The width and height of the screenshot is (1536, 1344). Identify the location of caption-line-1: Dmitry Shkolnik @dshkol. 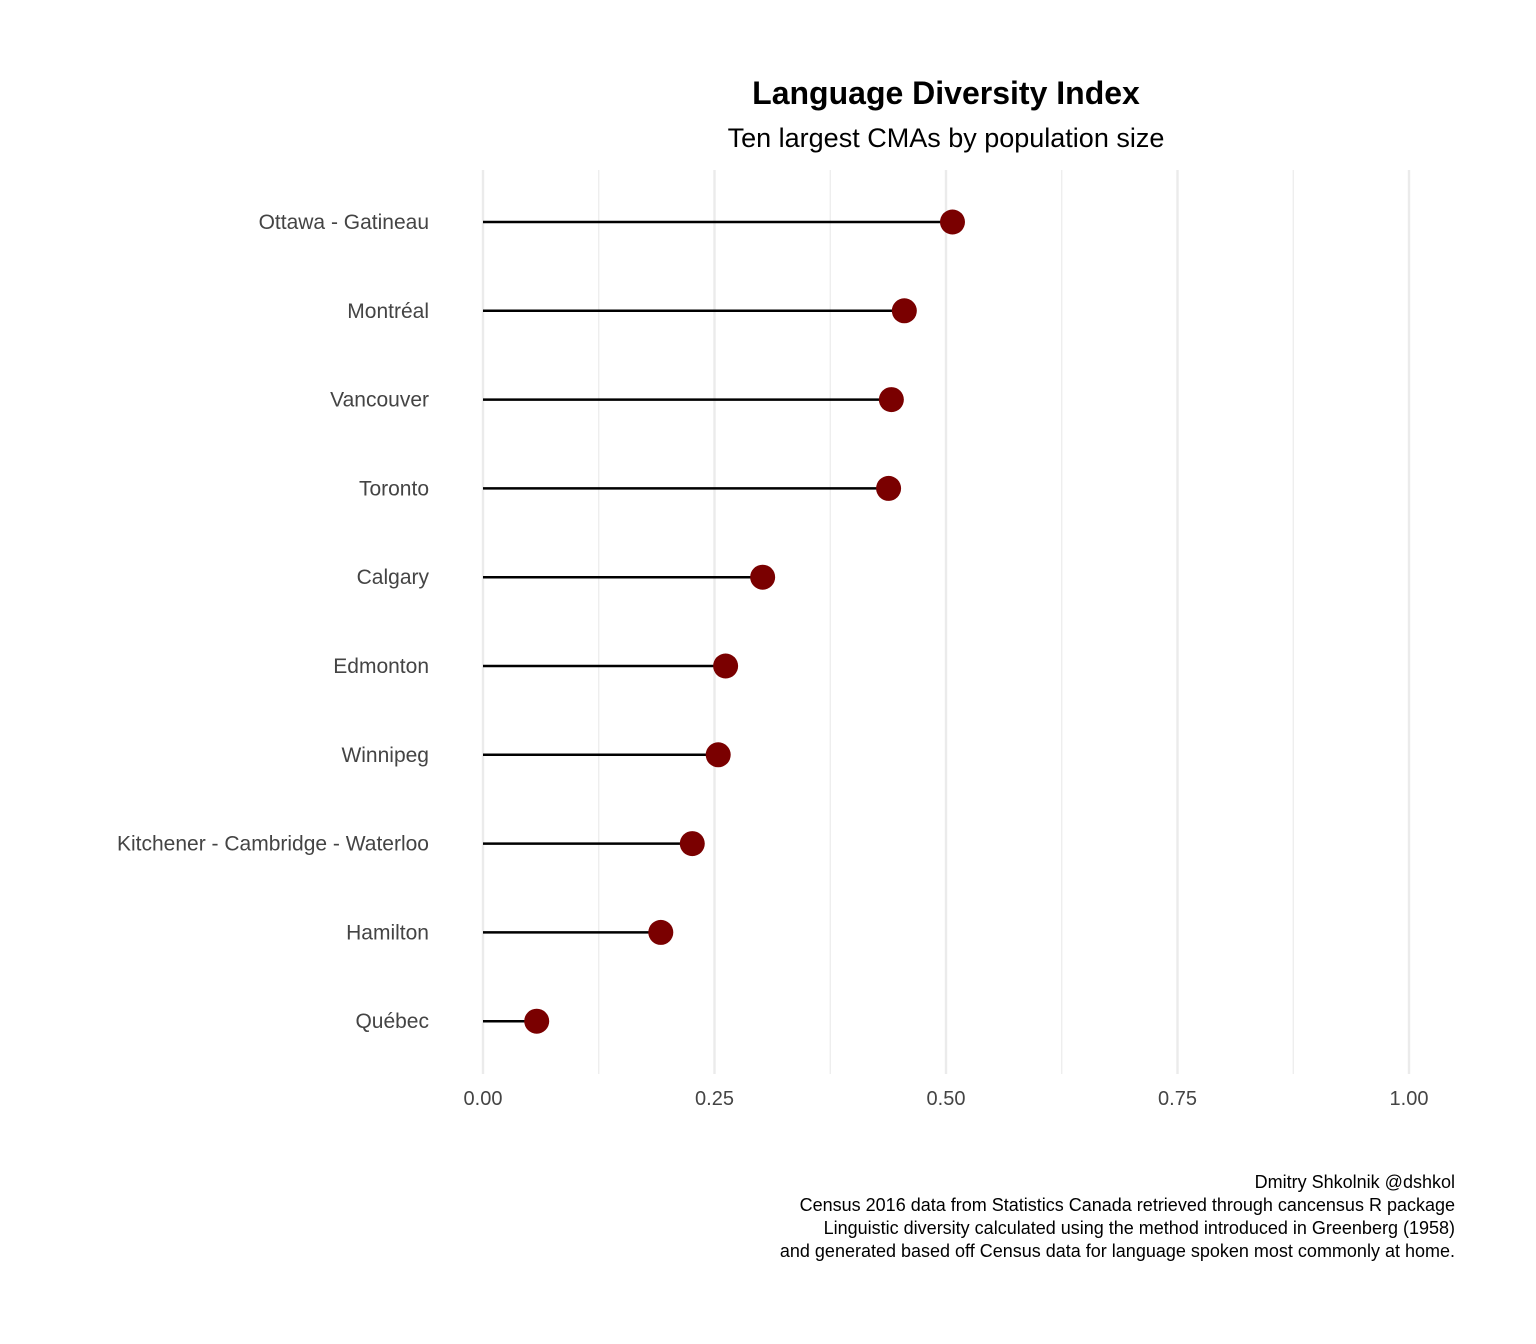
(1355, 1182).